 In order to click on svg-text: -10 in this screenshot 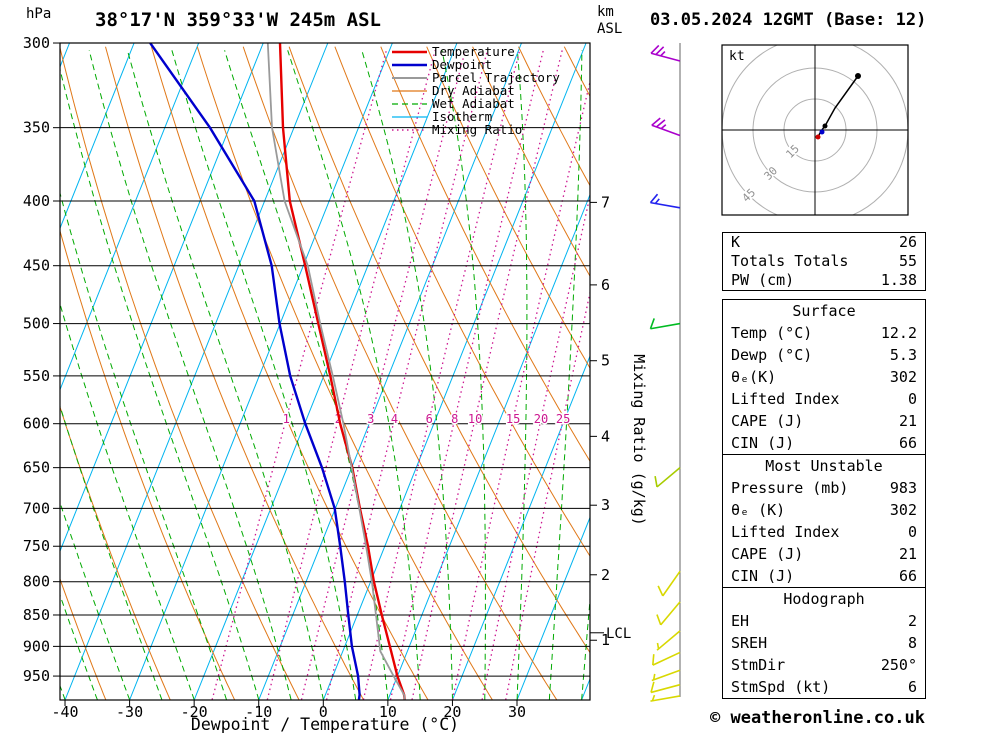, I will do `click(258, 712)`.